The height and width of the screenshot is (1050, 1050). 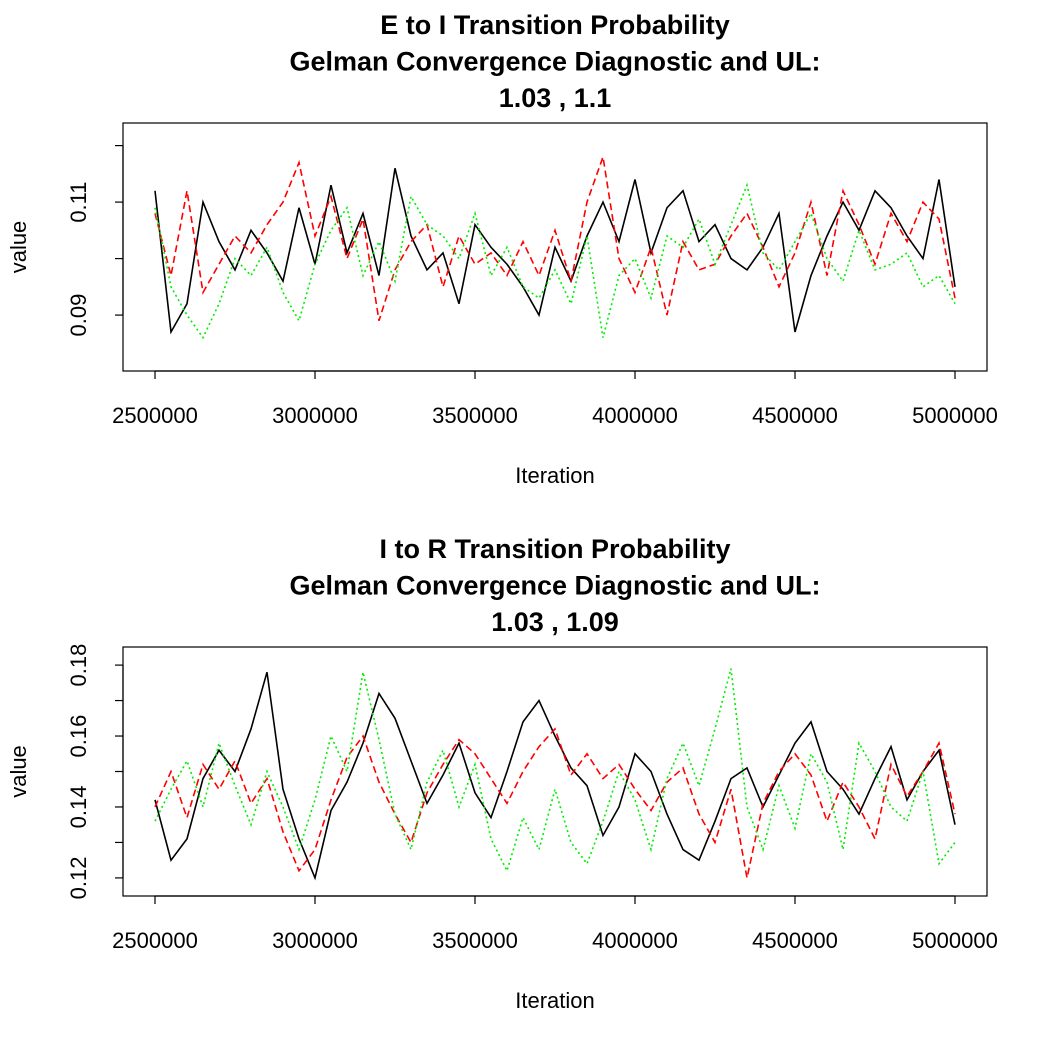 What do you see at coordinates (555, 98) in the screenshot?
I see `chart-title: 1.03 , 1.1` at bounding box center [555, 98].